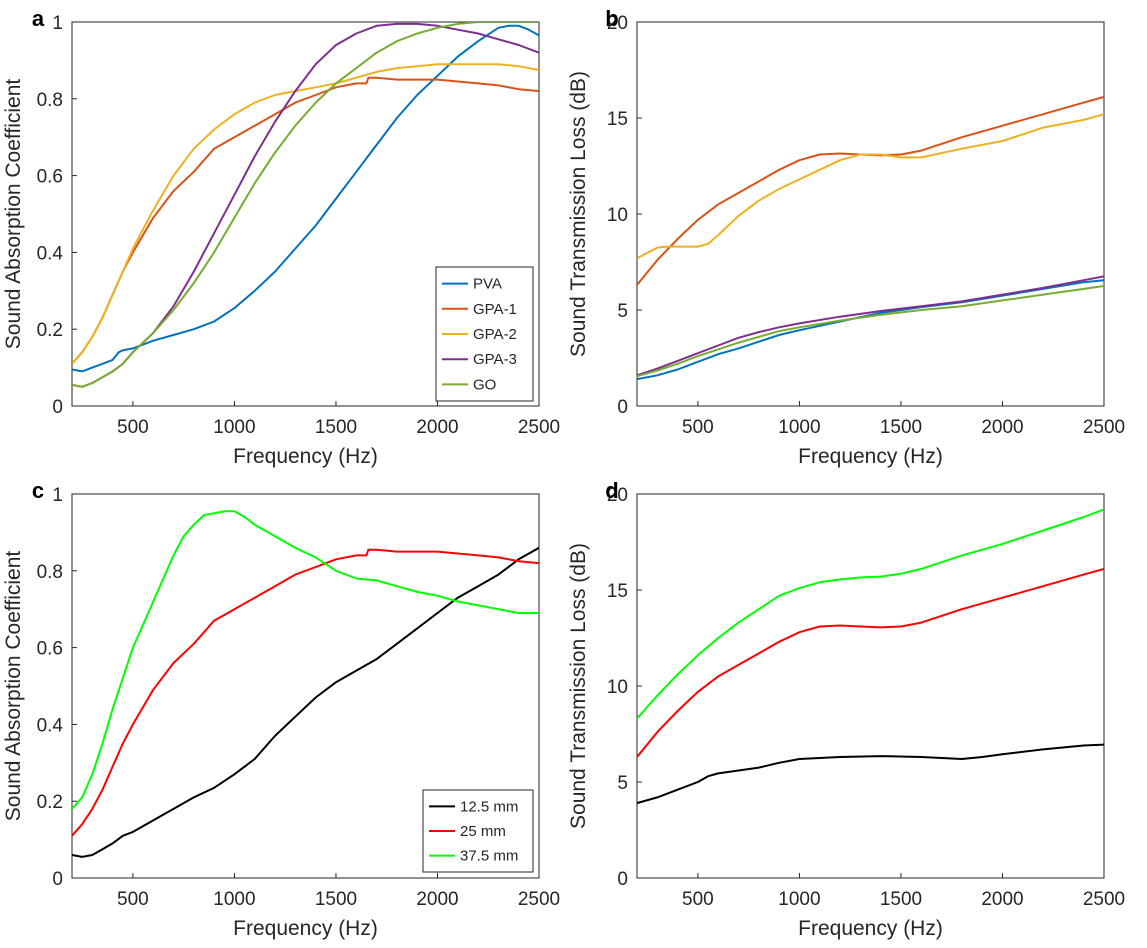 This screenshot has width=1147, height=948. I want to click on panel-letter: c, so click(38, 490).